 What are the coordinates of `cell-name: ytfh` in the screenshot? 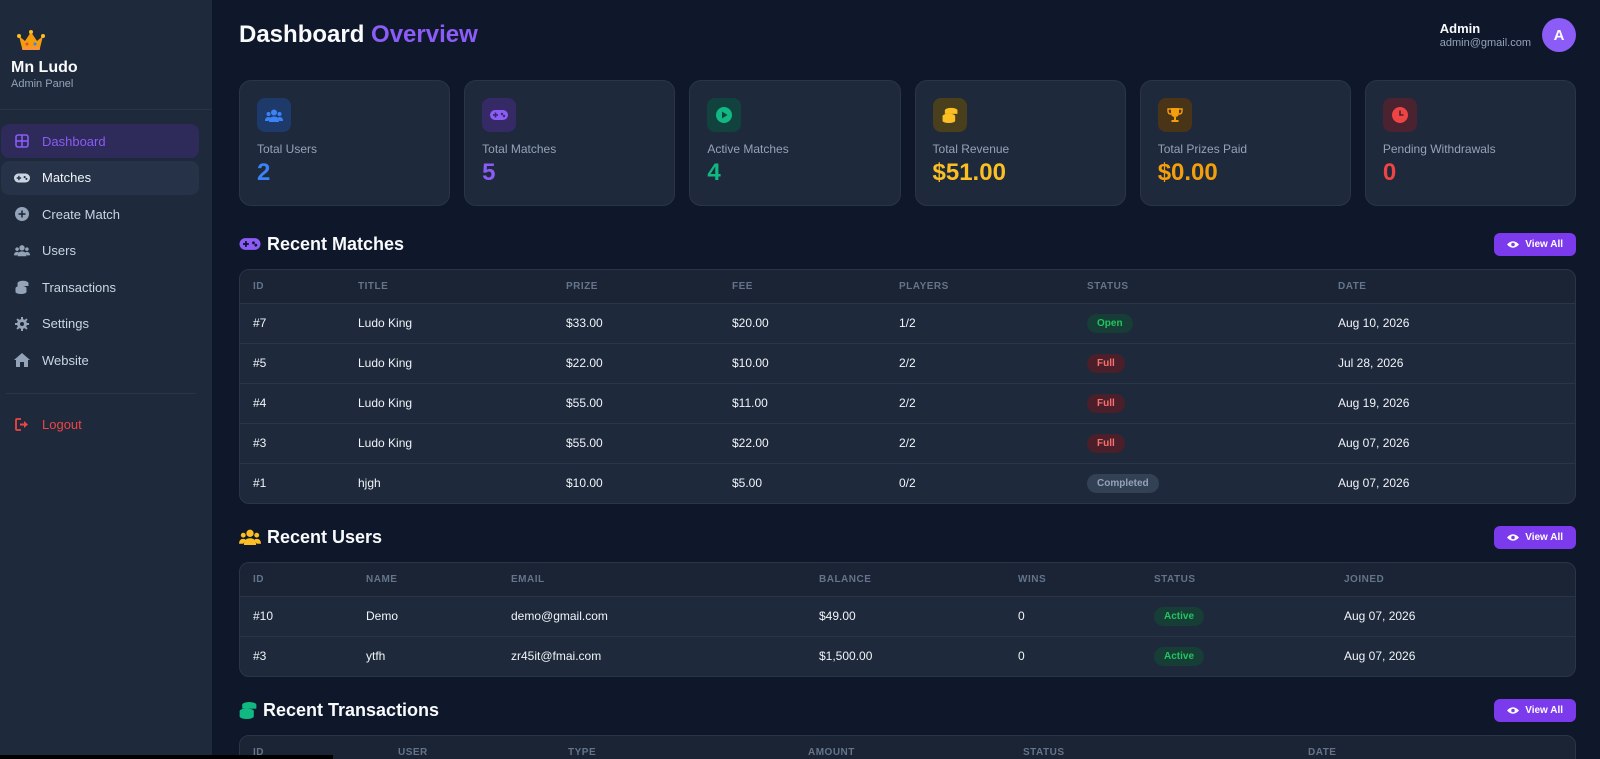 It's located at (425, 655).